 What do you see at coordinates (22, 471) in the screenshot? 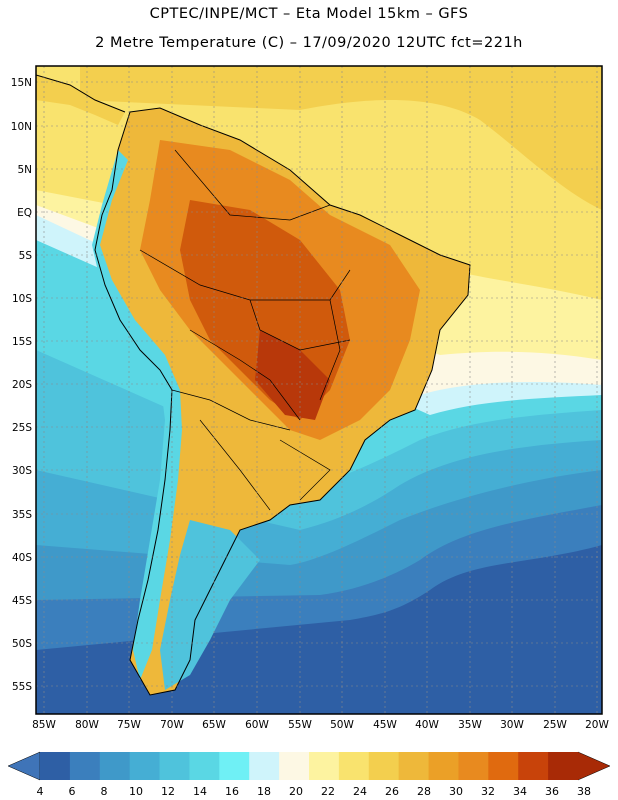
I see `lat-label: 30S` at bounding box center [22, 471].